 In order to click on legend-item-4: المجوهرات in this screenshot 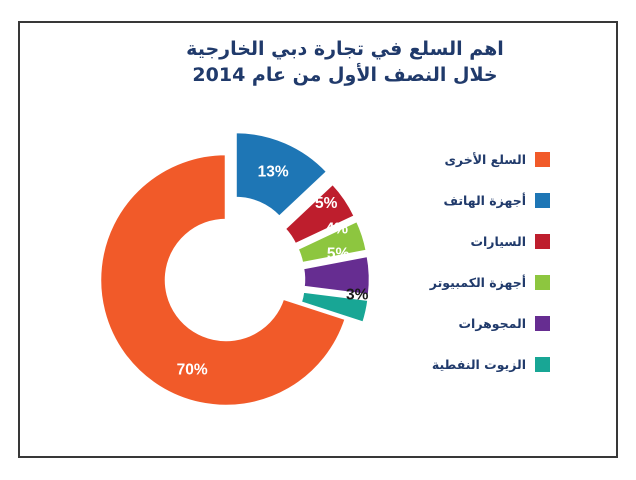, I will do `click(490, 323)`.